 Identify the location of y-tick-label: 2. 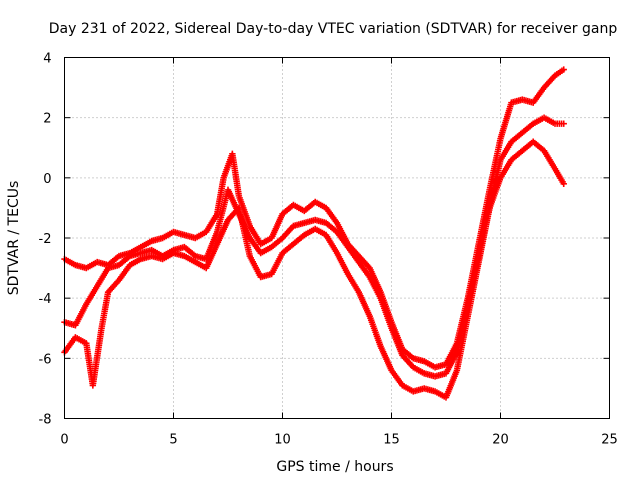
(47, 119).